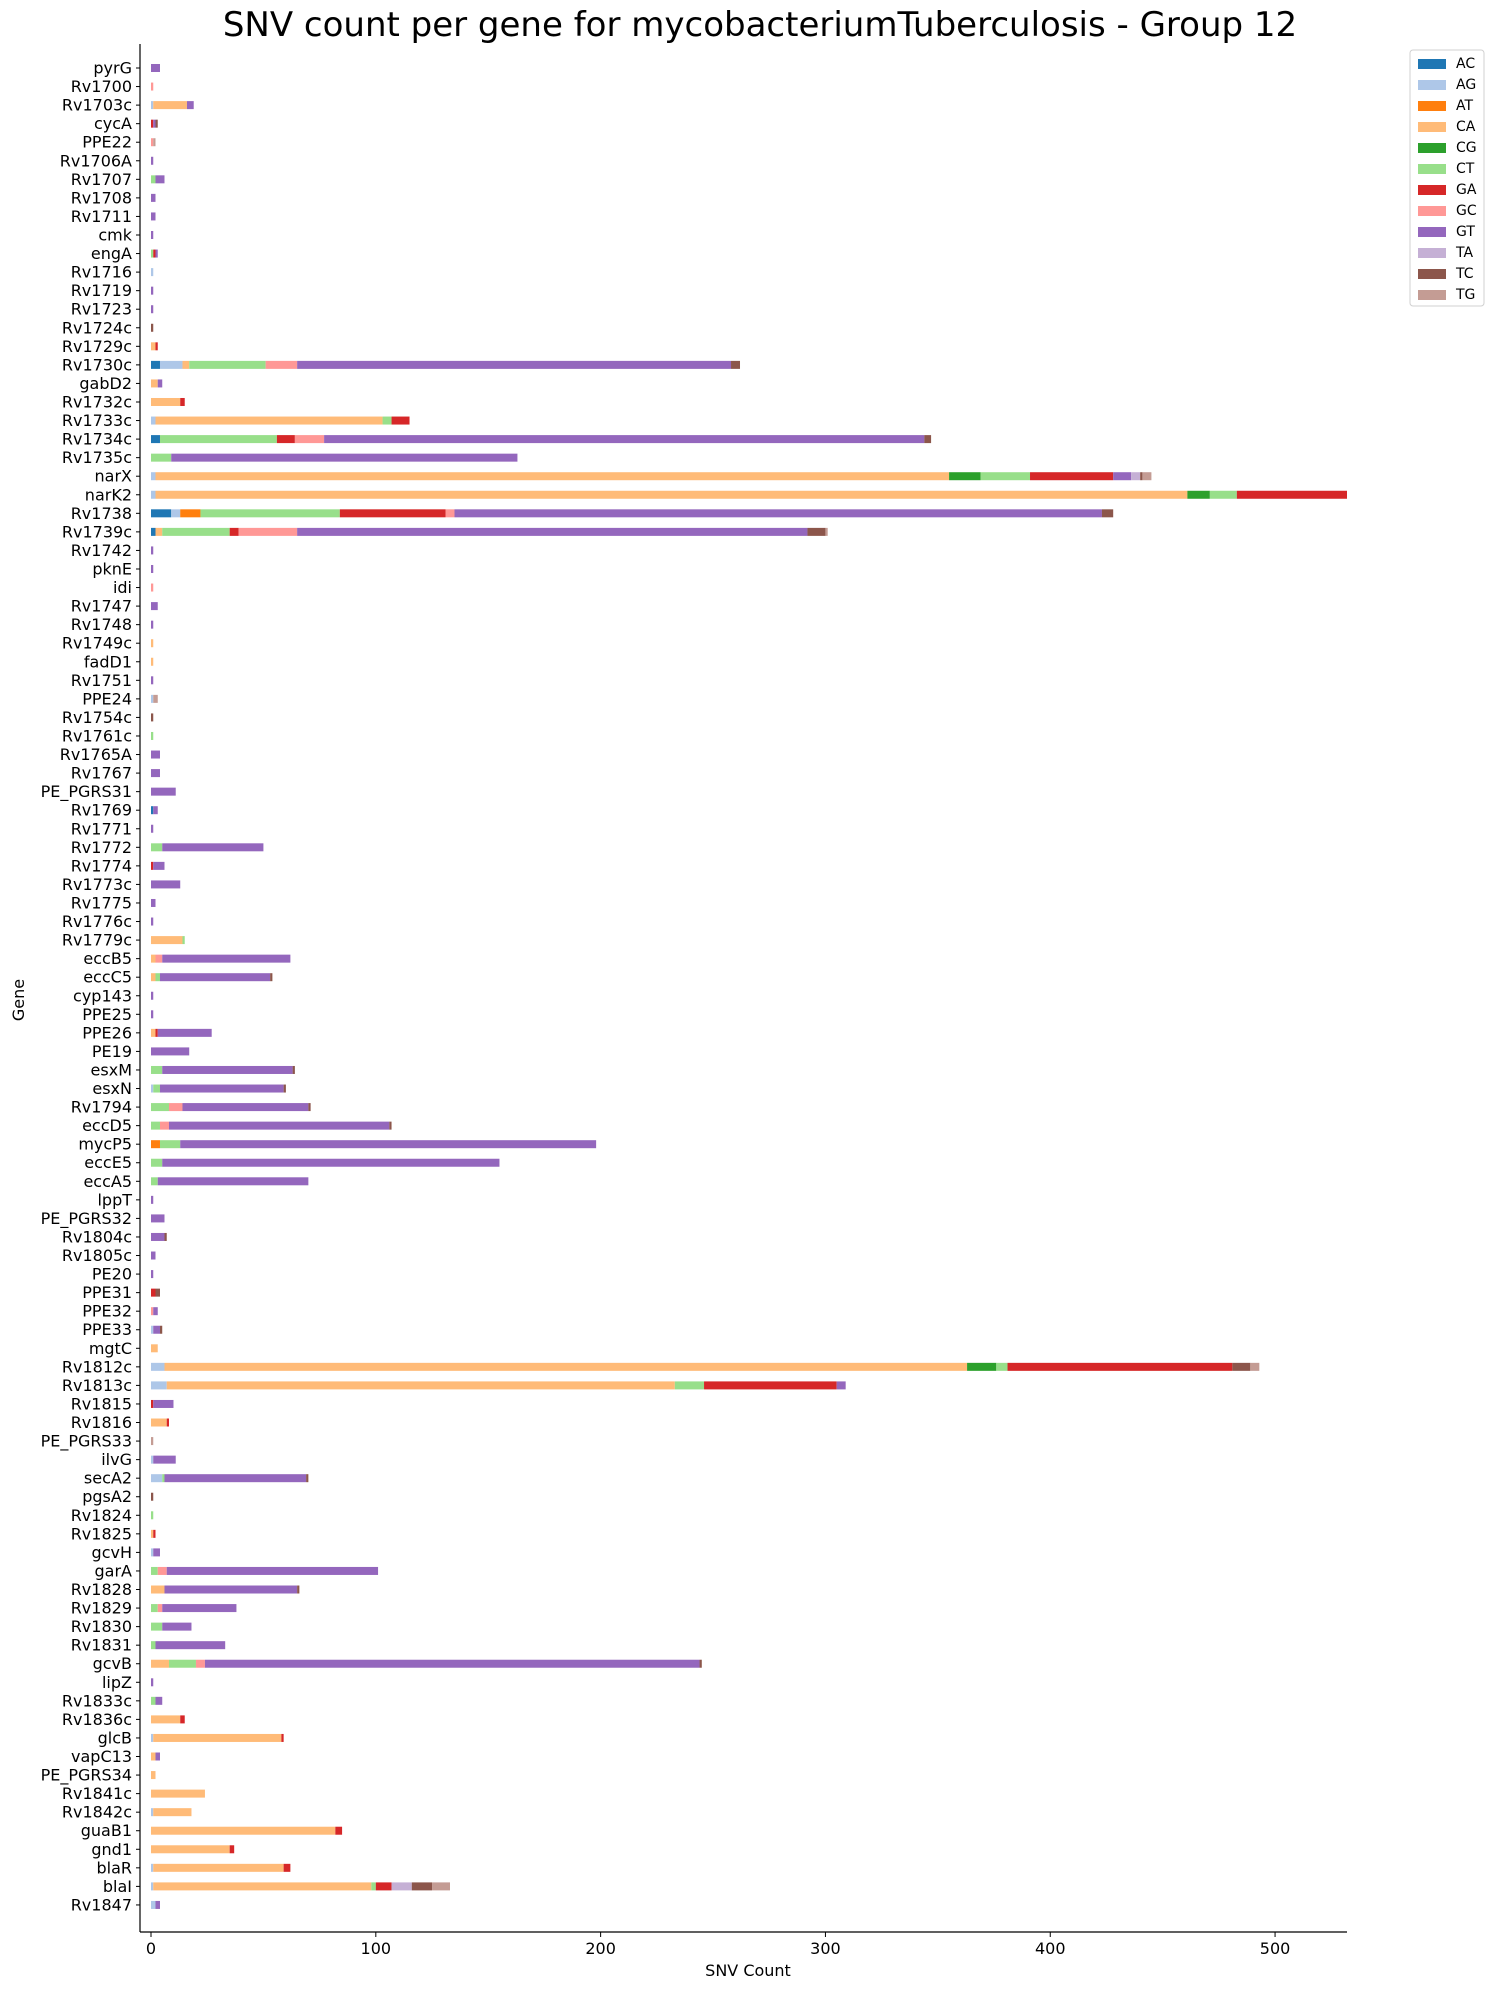  I want to click on y-tick-label: Rv1700, so click(101, 86).